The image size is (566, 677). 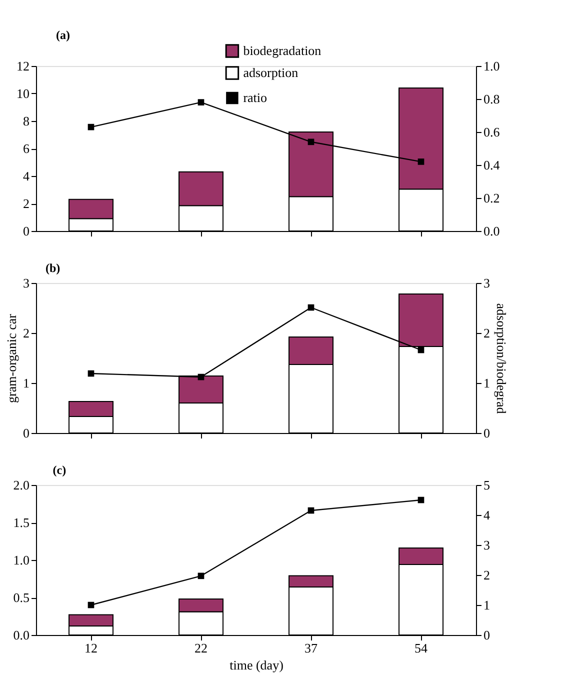 What do you see at coordinates (21, 635) in the screenshot?
I see `y-tick-label: 0.0` at bounding box center [21, 635].